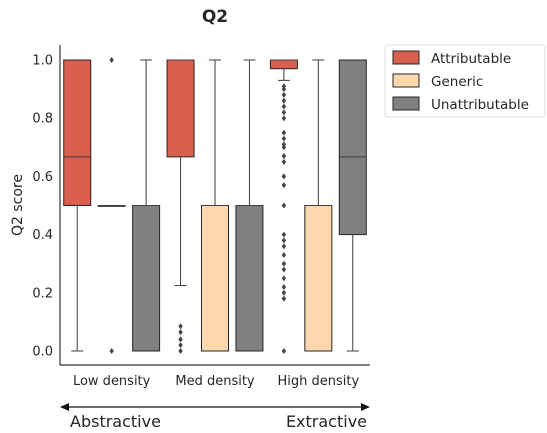 The image size is (547, 433). I want to click on y-axis-label: Q2 score, so click(18, 205).